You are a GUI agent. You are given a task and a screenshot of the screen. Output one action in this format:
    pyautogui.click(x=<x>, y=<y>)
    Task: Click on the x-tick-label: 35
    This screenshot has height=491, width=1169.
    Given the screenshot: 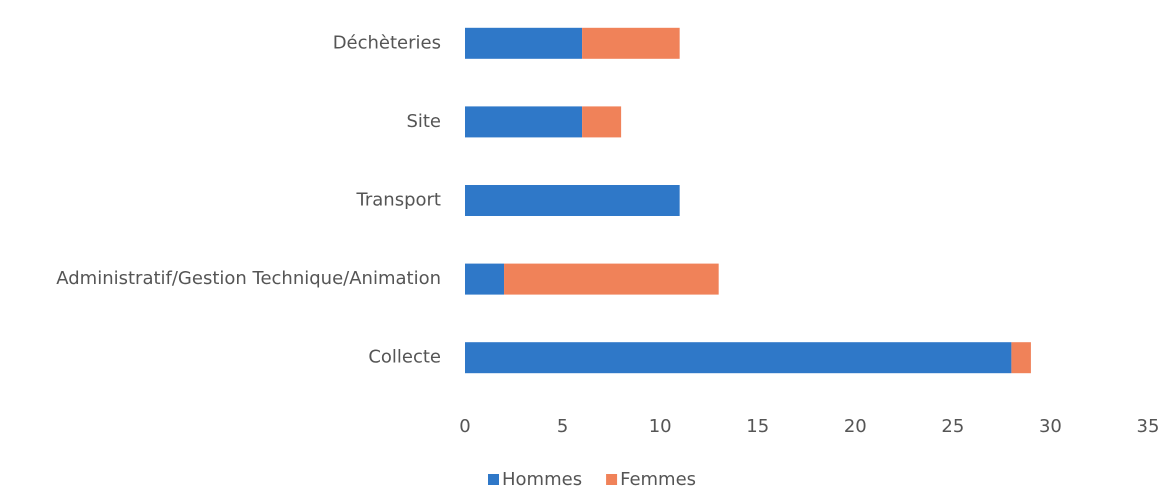 What is the action you would take?
    pyautogui.click(x=1148, y=426)
    